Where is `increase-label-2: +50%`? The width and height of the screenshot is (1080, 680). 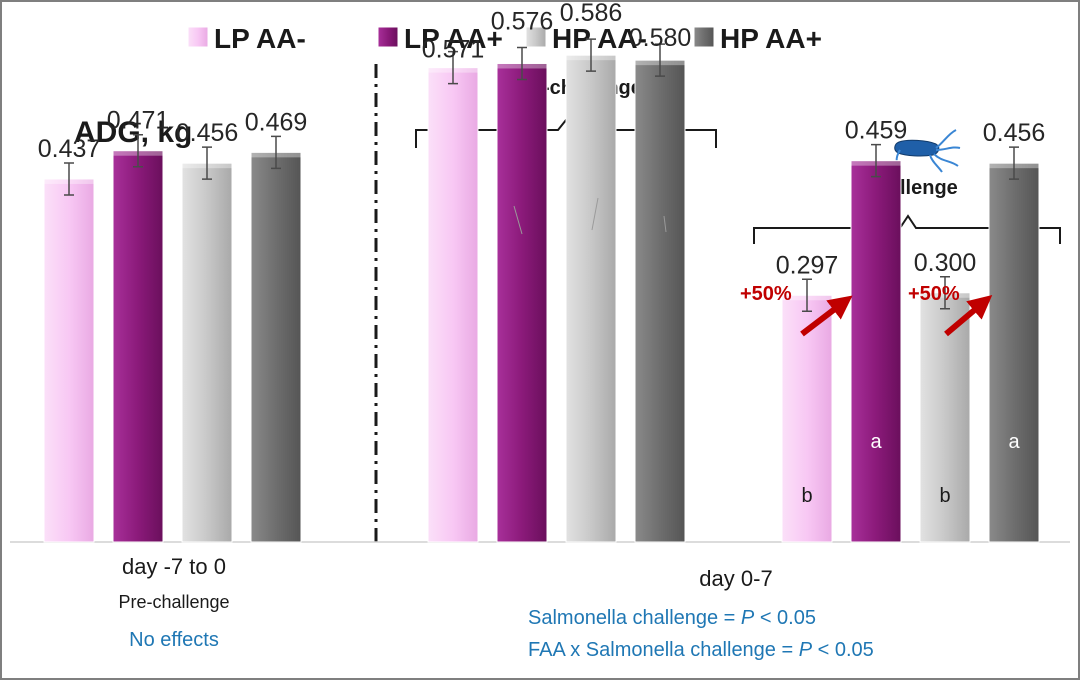 increase-label-2: +50% is located at coordinates (934, 294).